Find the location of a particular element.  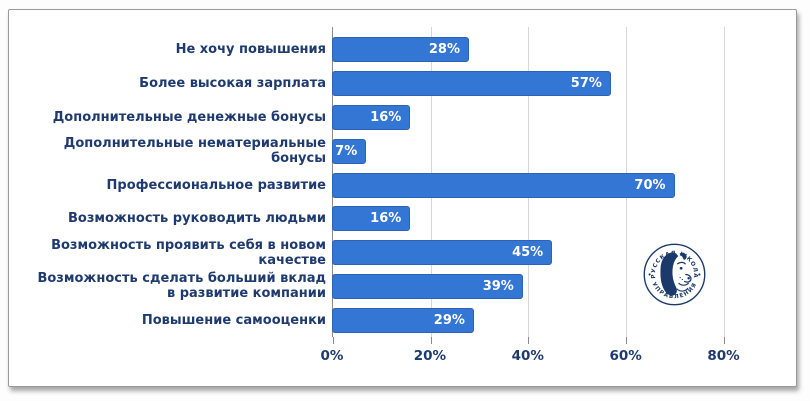

bar-value-label: 28% is located at coordinates (444, 50).